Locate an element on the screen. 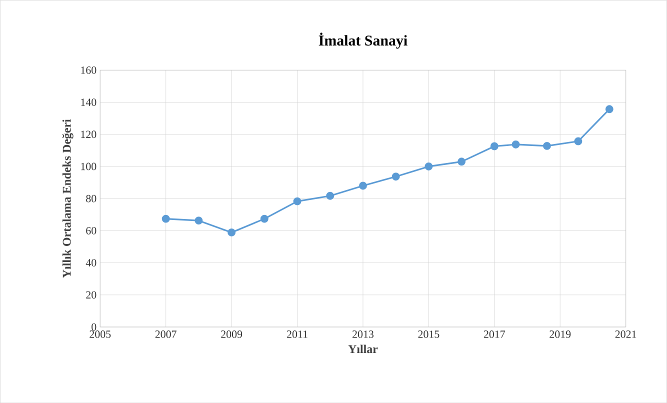  y-tick-label: 60 is located at coordinates (91, 230).